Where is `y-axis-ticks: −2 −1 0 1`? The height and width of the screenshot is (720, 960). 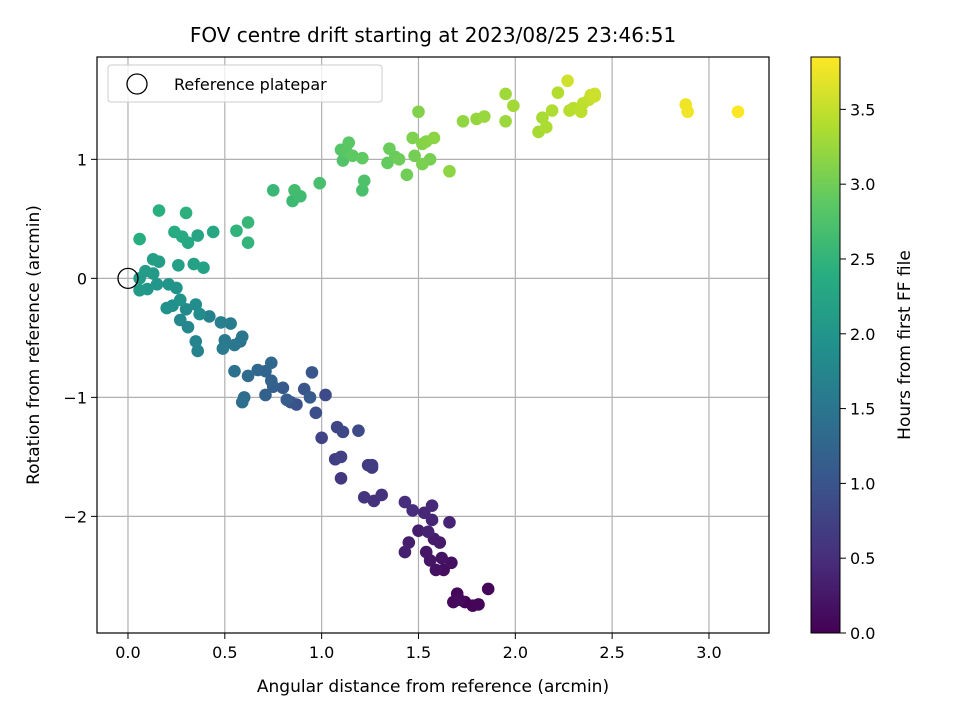 y-axis-ticks: −2 −1 0 1 is located at coordinates (80, 338).